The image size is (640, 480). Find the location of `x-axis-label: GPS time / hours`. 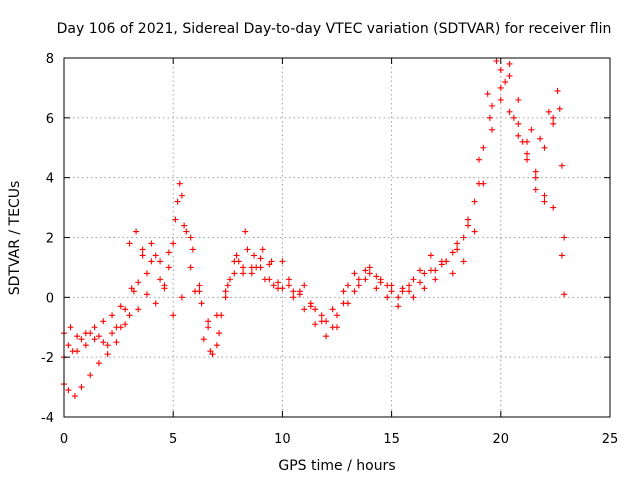

x-axis-label: GPS time / hours is located at coordinates (336, 466).